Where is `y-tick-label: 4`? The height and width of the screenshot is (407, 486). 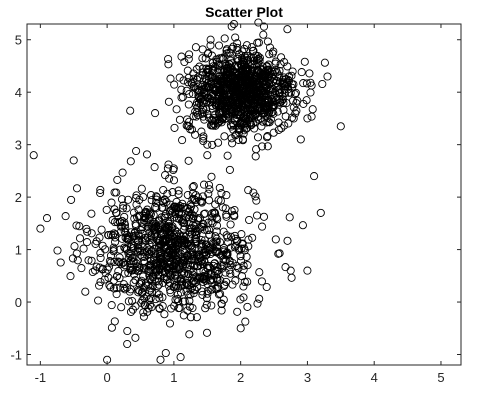
y-tick-label: 4 is located at coordinates (18, 92).